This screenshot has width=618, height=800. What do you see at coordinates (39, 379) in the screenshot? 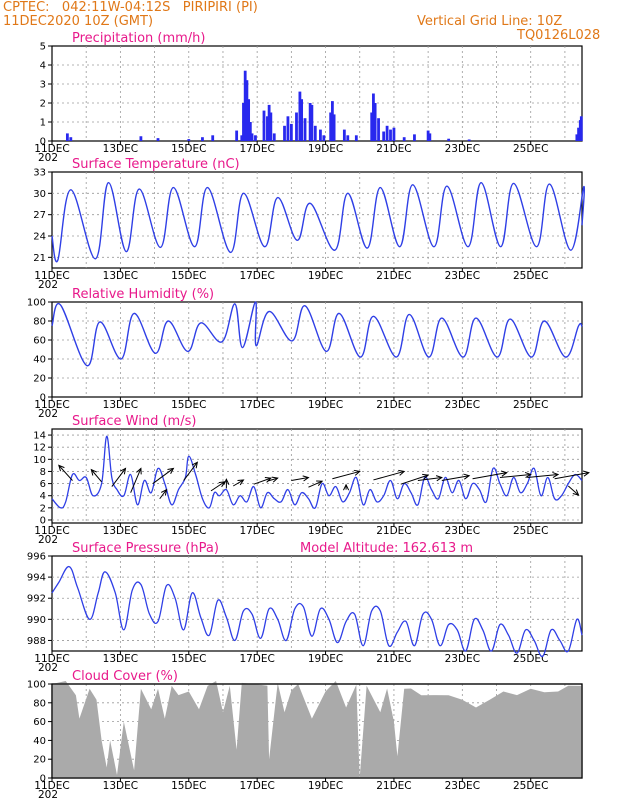
I see `y-tick-label: 20` at bounding box center [39, 379].